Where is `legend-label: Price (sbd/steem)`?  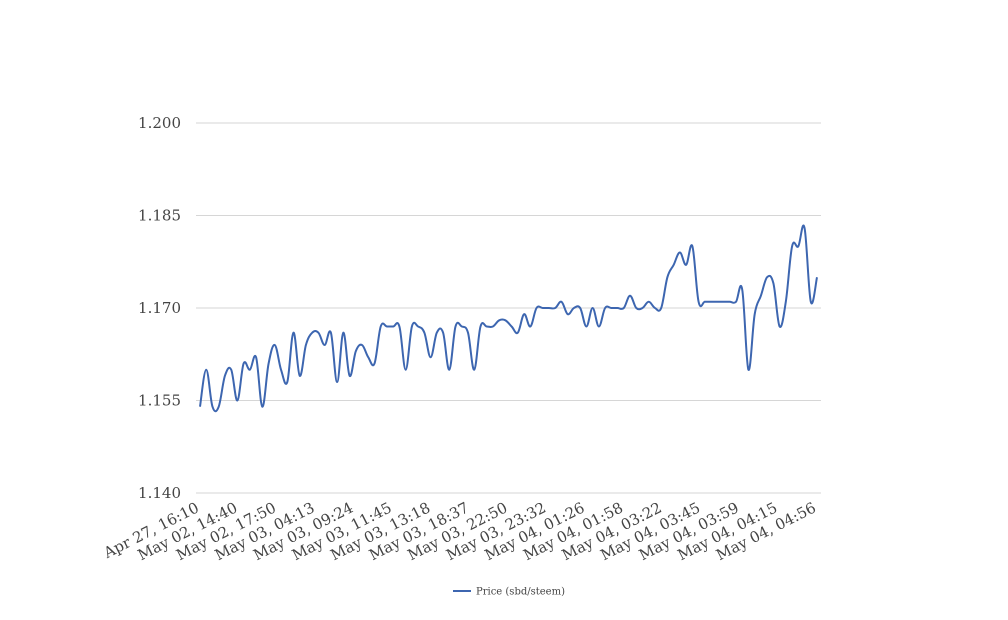
legend-label: Price (sbd/steem) is located at coordinates (520, 592).